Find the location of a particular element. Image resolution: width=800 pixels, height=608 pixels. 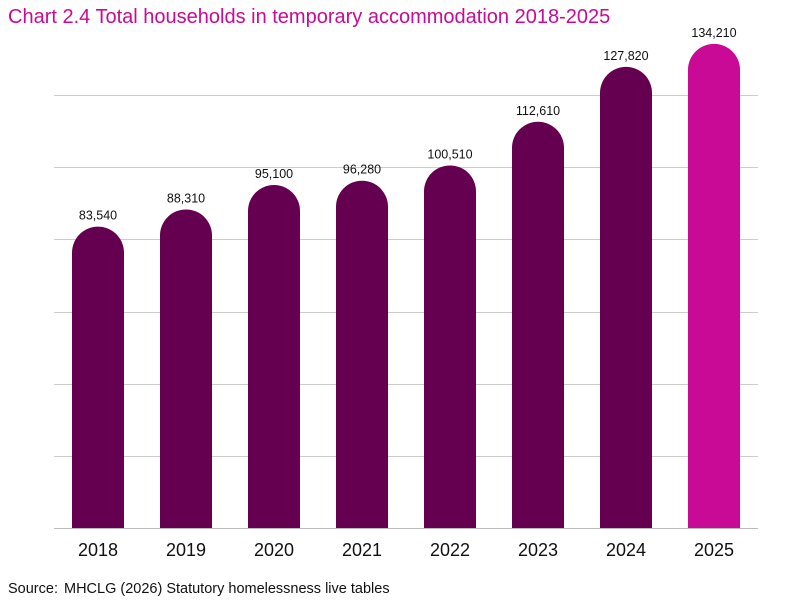

data-label-2019: 88,310 is located at coordinates (186, 198).